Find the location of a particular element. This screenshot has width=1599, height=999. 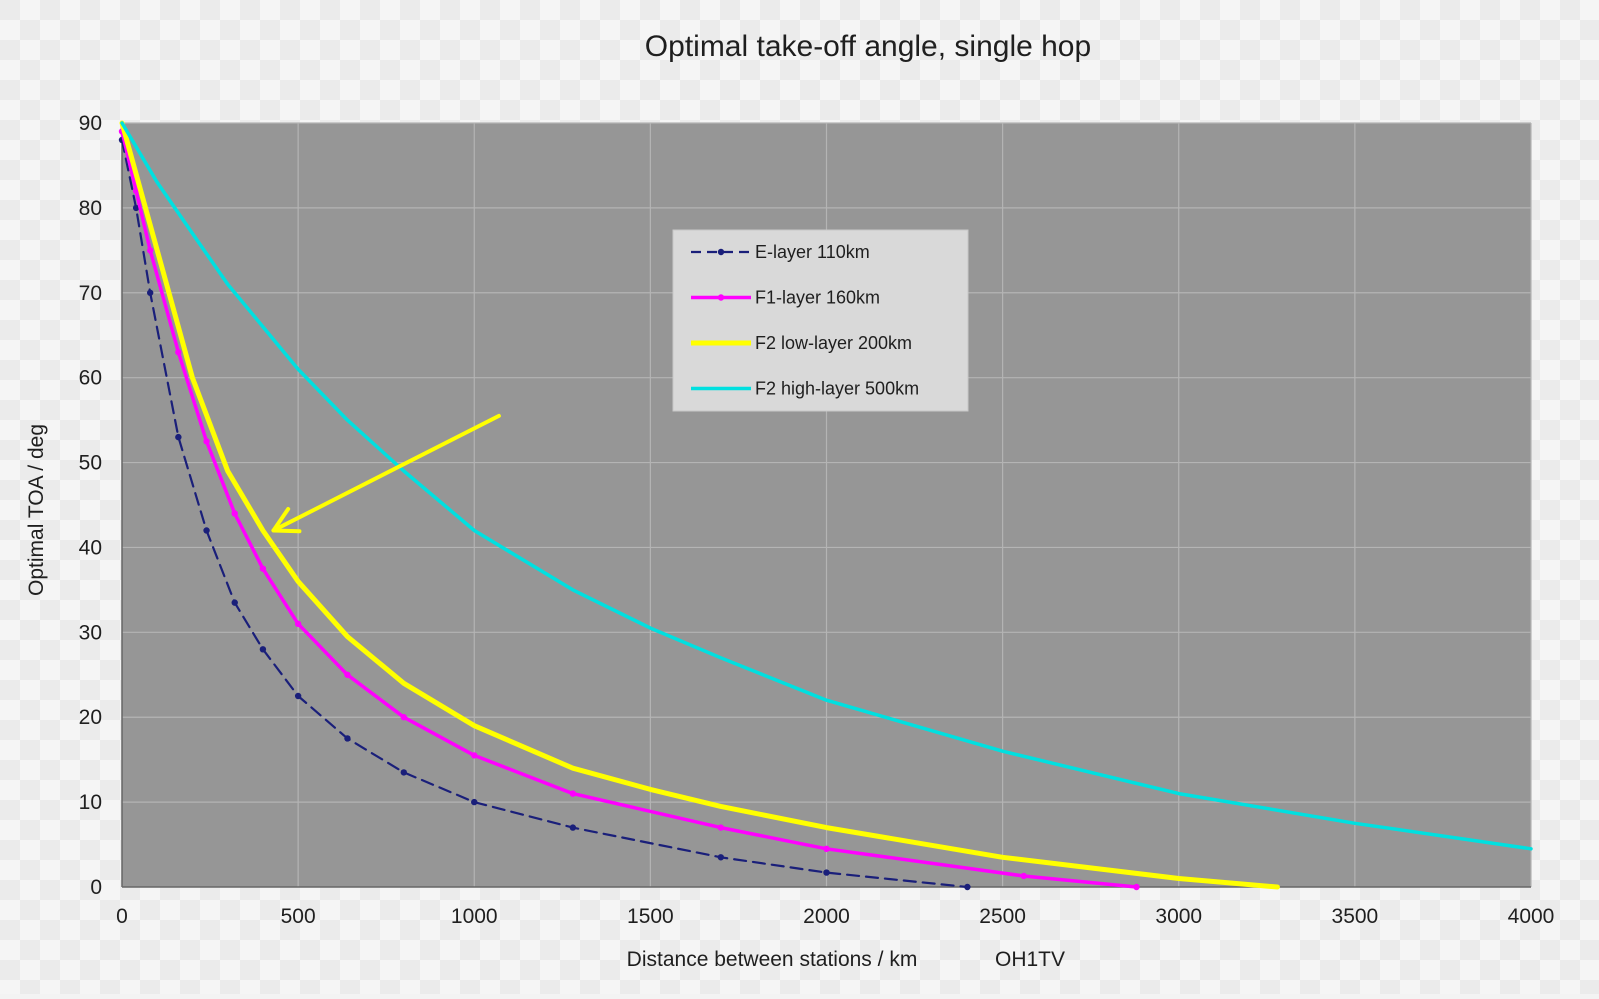

legend-box is located at coordinates (820, 320).